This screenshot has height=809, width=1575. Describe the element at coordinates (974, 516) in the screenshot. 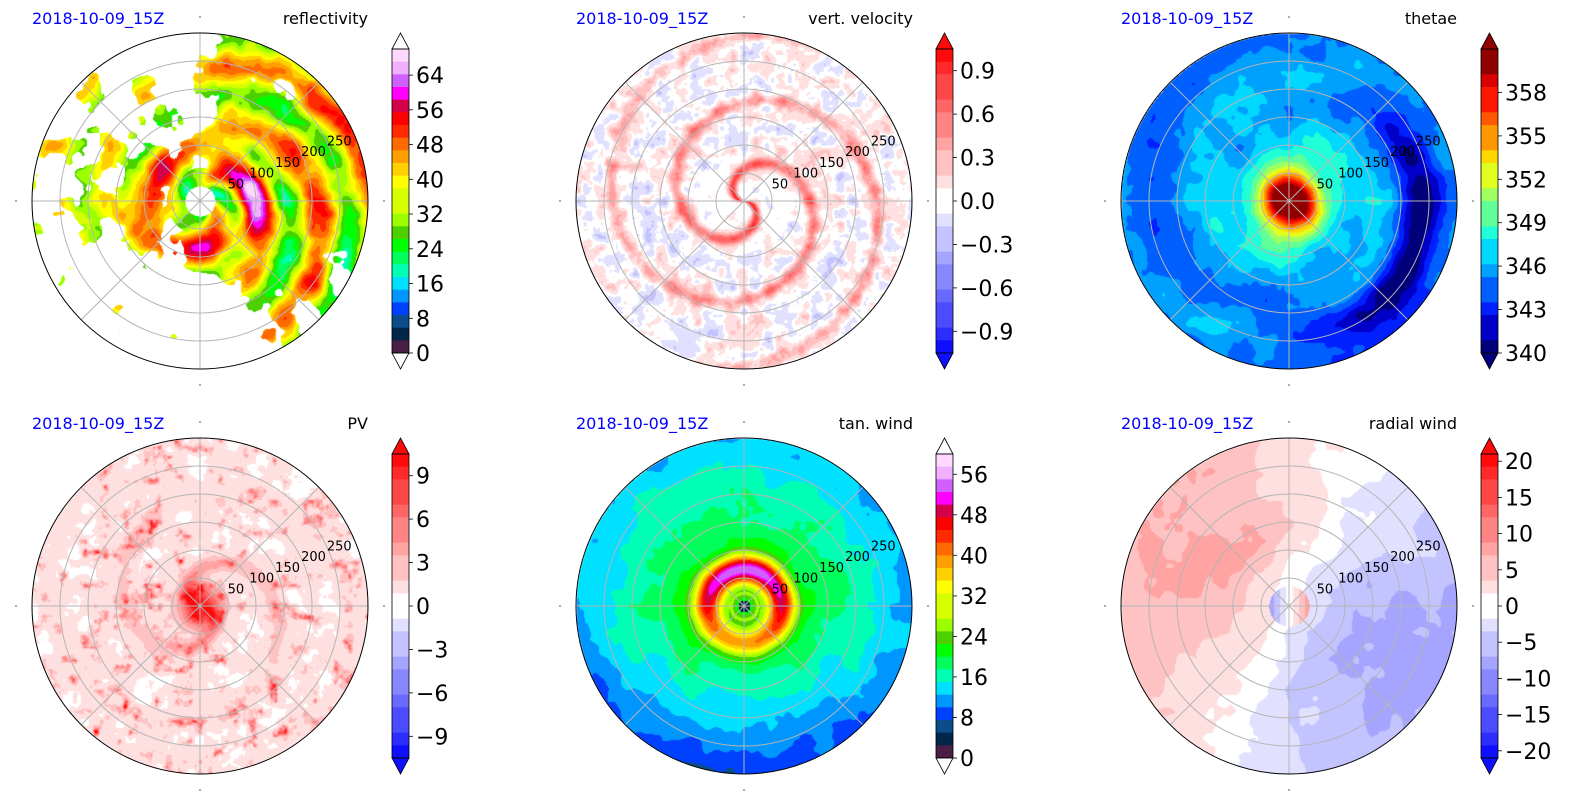

I see `colorbar-tick-label: 48` at that location.